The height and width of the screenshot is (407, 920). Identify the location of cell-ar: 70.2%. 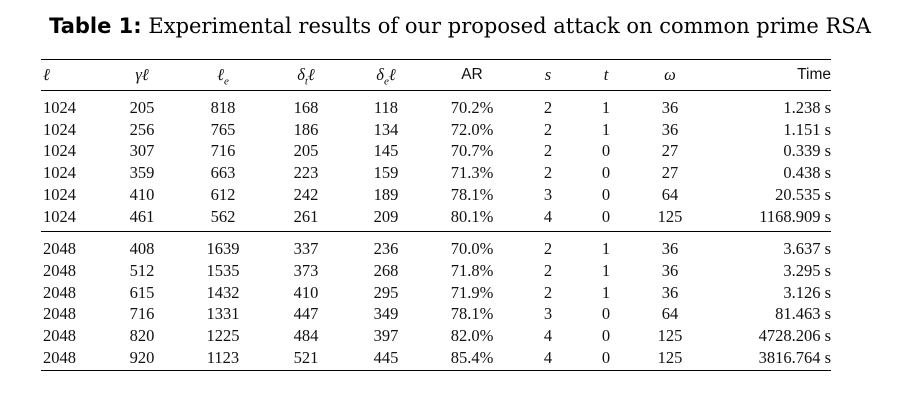
(472, 107).